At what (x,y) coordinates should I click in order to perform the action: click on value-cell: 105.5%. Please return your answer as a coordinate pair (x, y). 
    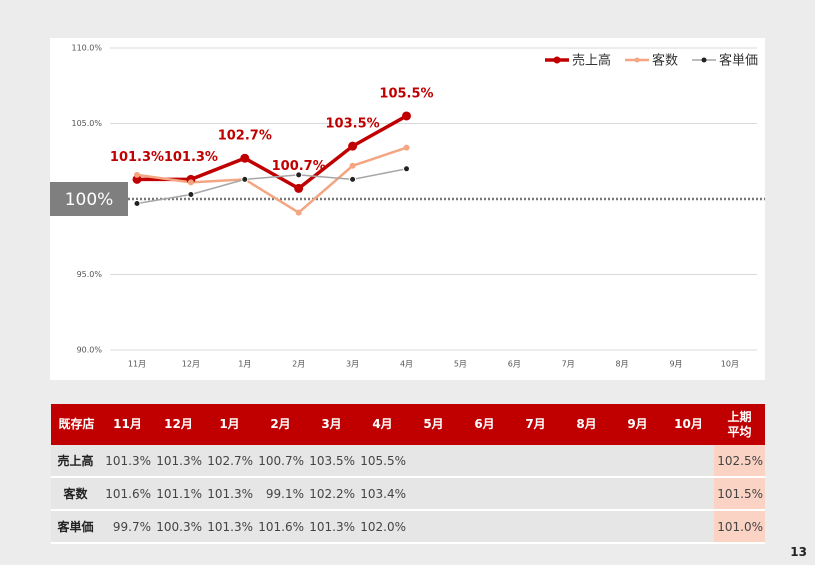
    Looking at the image, I should click on (382, 461).